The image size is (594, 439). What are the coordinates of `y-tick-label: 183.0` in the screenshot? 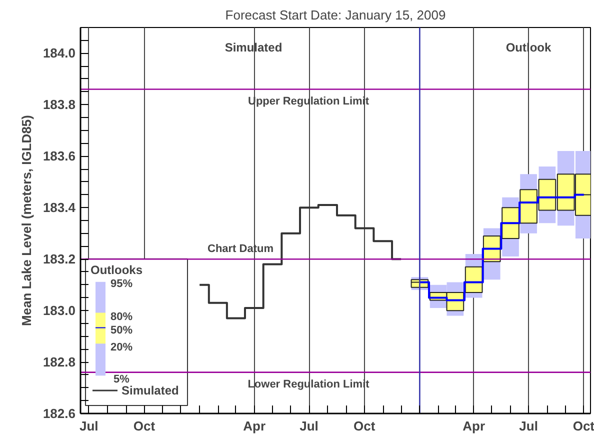 It's located at (59, 310).